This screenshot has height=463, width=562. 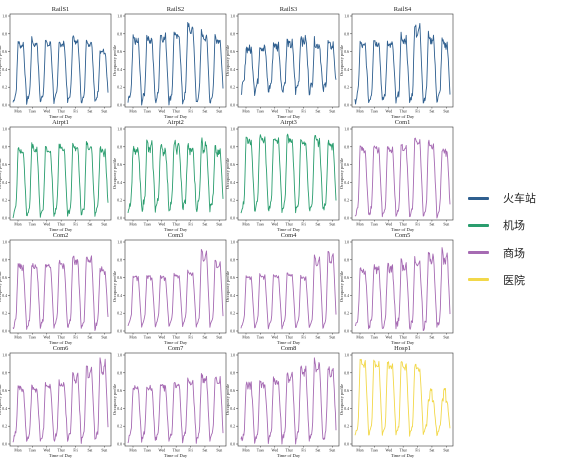 What do you see at coordinates (515, 253) in the screenshot?
I see `legend-item-mall: 商场` at bounding box center [515, 253].